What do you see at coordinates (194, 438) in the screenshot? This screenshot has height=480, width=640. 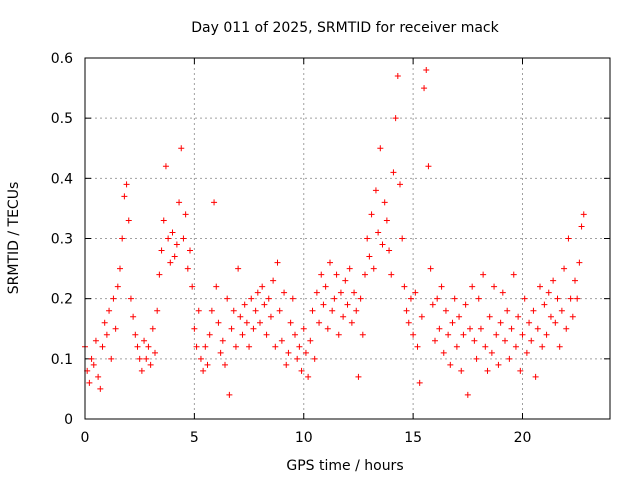 I see `x-tick-label: 5` at bounding box center [194, 438].